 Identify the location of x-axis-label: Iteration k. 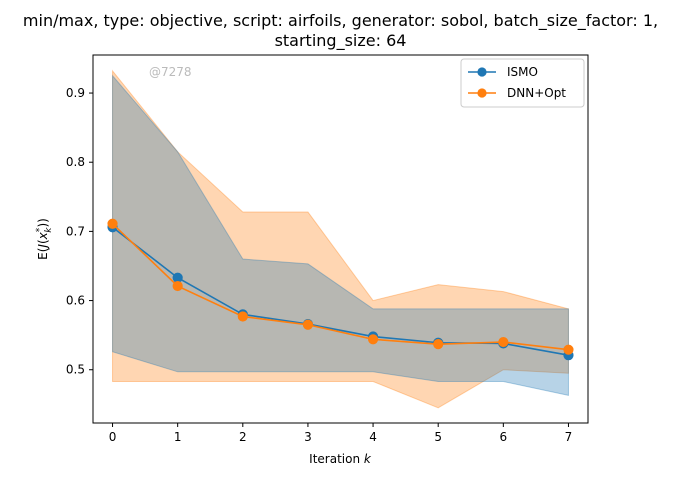
(340, 459).